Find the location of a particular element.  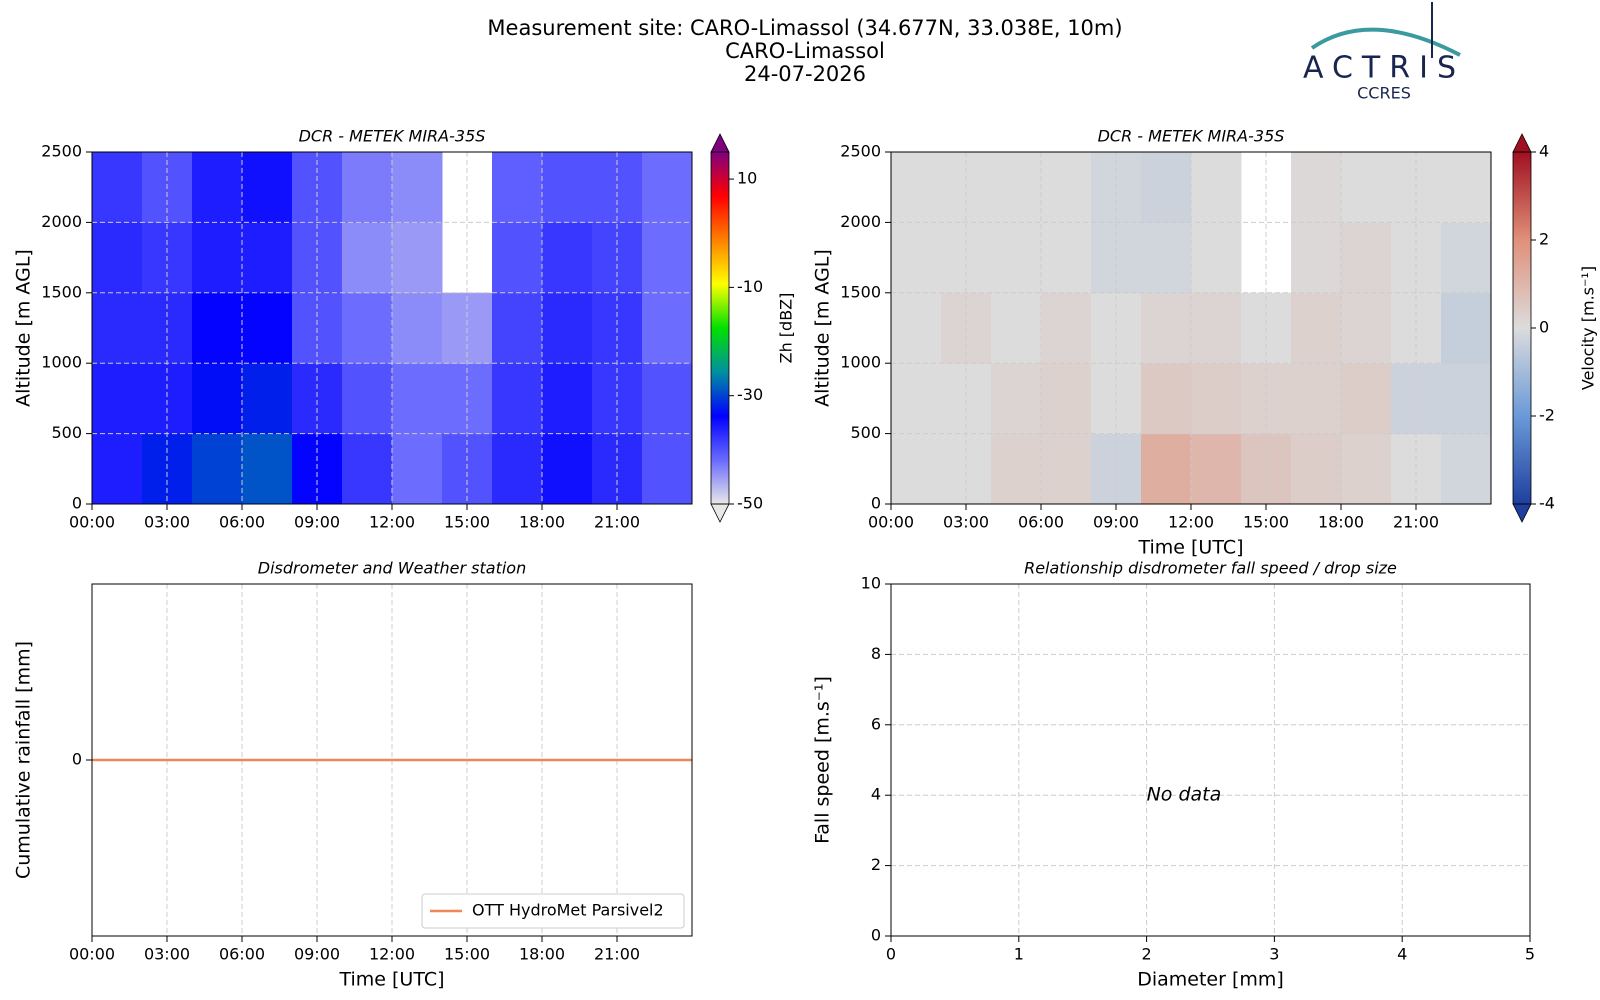

x-tick-label: 00:00 is located at coordinates (92, 954).